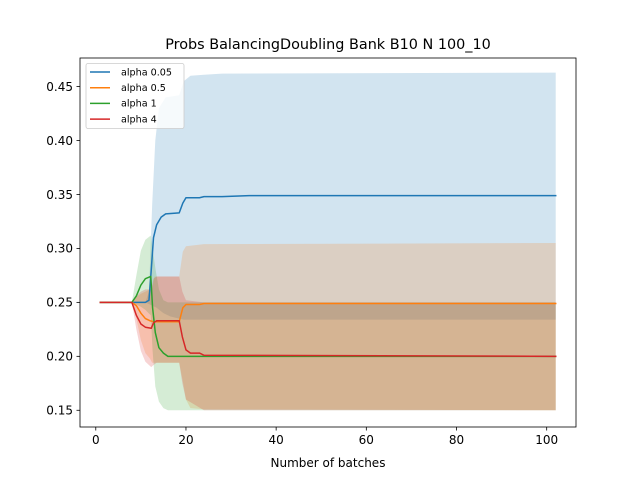 The height and width of the screenshot is (485, 640). I want to click on y-tick-label: 0.35, so click(59, 195).